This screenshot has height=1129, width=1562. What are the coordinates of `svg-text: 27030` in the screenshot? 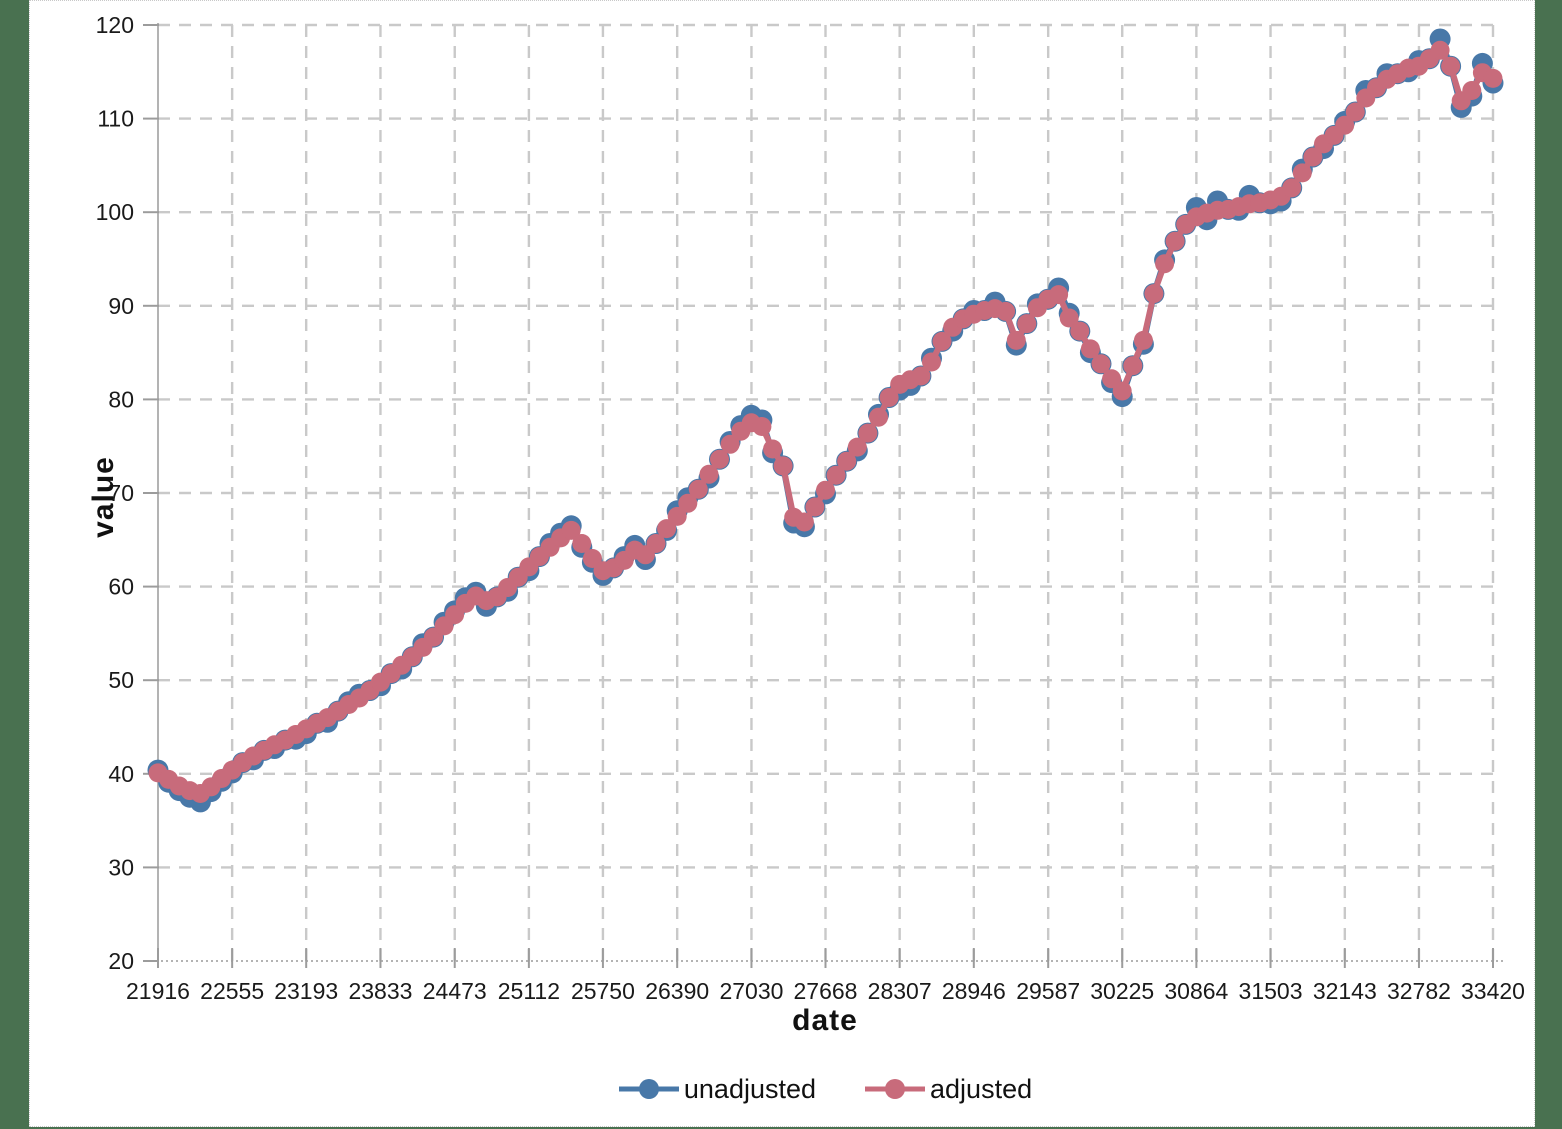 It's located at (751, 991).